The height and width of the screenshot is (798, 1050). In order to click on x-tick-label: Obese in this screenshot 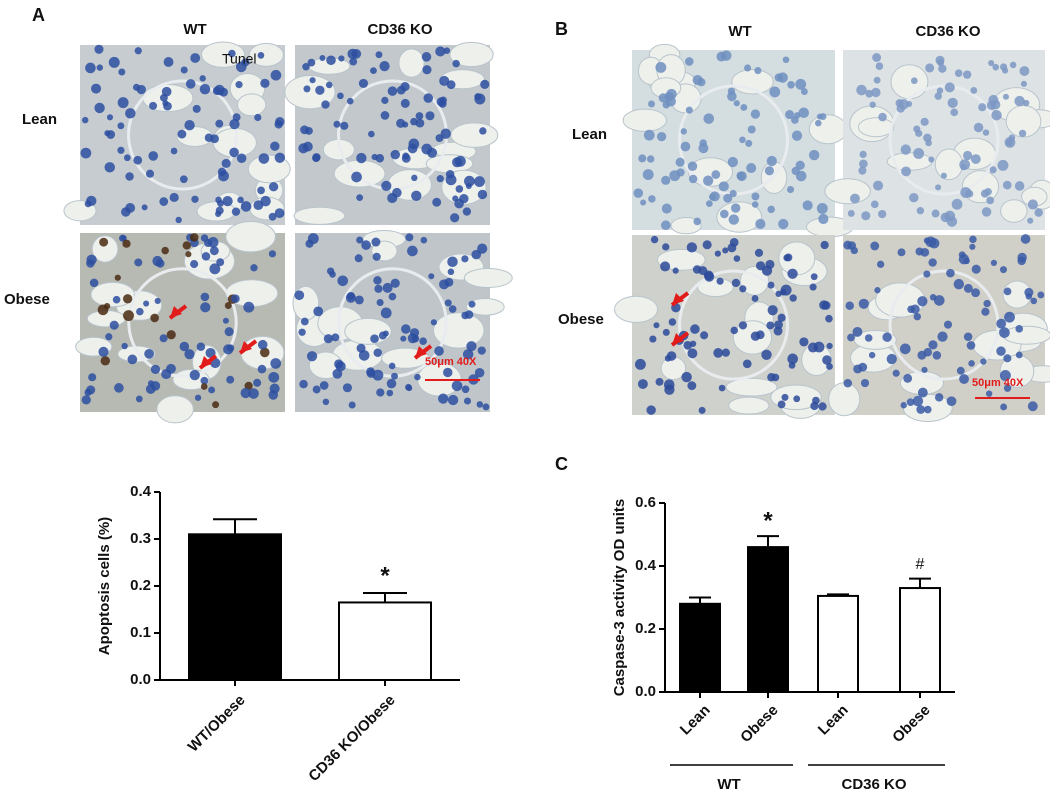, I will do `click(911, 724)`.